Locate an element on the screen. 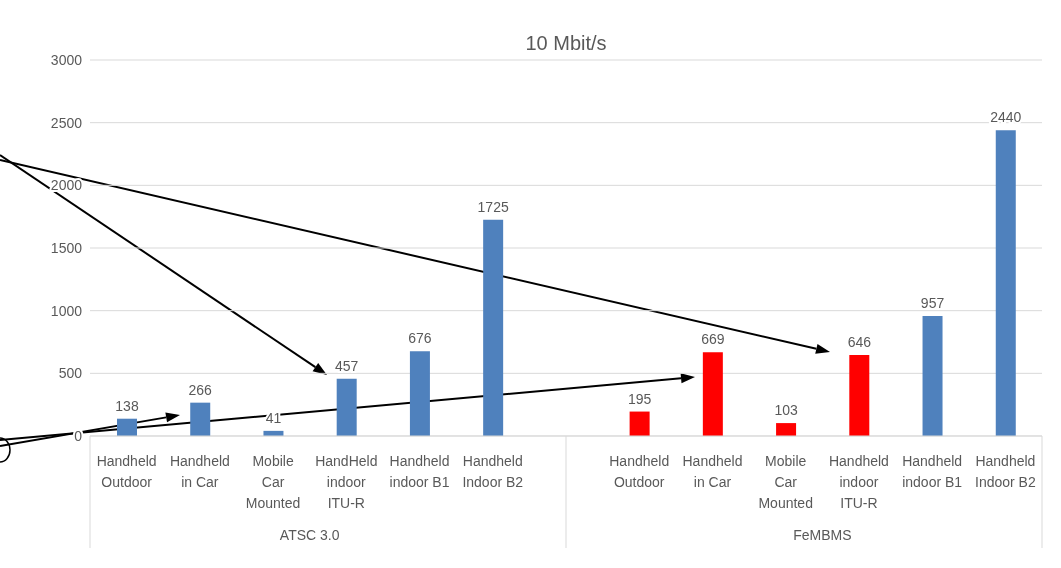 The width and height of the screenshot is (1061, 568). text: FeMBMS is located at coordinates (822, 535).